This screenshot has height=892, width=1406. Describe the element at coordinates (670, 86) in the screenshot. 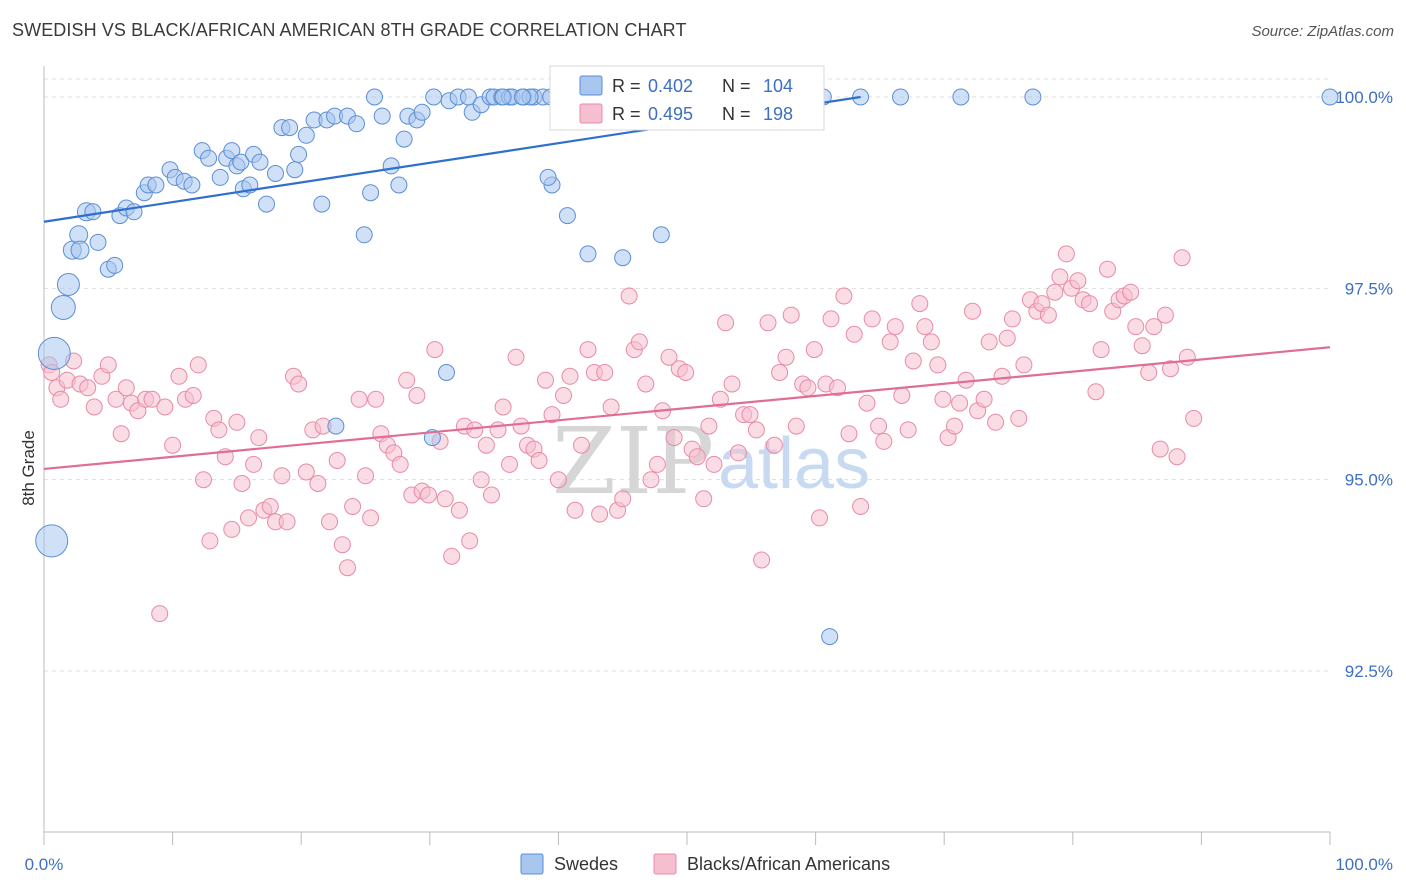

I see `stats-r-value-1: 0.402` at that location.